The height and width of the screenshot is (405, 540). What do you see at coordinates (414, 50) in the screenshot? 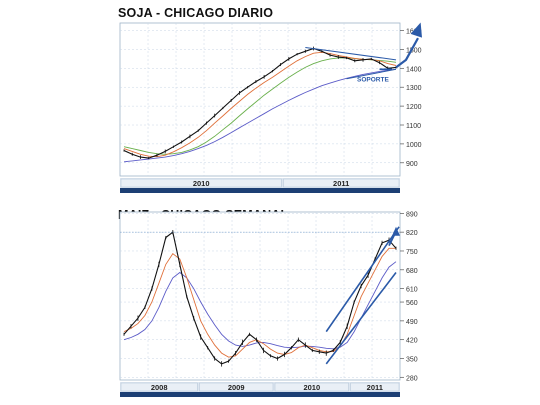
I see `y-tick-label: 1500` at bounding box center [414, 50].